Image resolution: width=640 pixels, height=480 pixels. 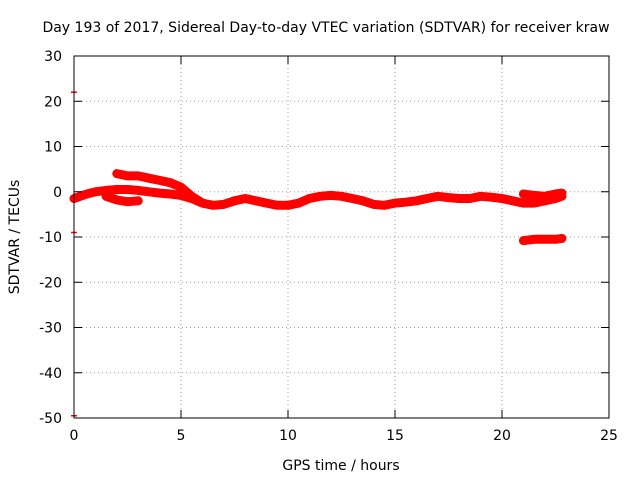 I want to click on series-upper-track, so click(x=159, y=188).